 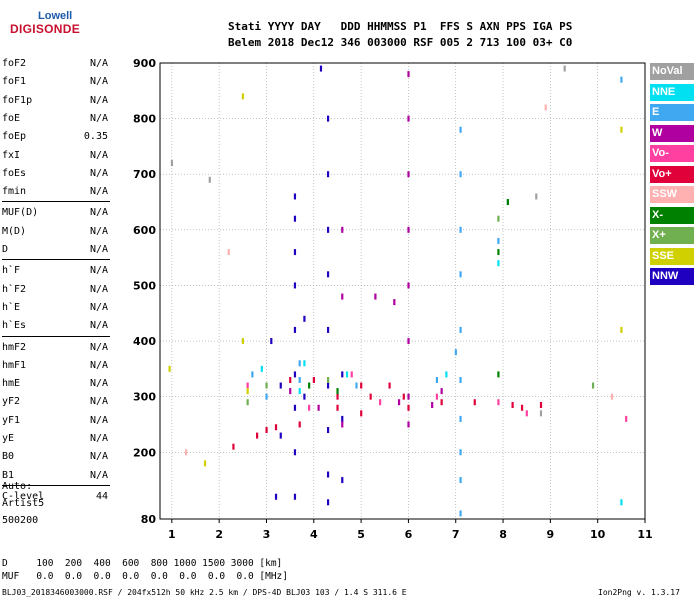 I want to click on param-label: hmF1, so click(x=14, y=365).